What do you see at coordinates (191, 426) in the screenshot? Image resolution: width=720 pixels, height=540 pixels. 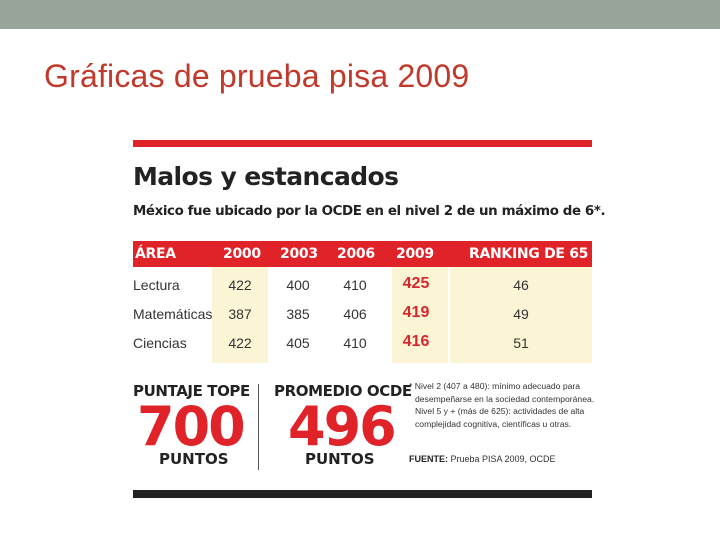 I see `top-score-value: 700` at bounding box center [191, 426].